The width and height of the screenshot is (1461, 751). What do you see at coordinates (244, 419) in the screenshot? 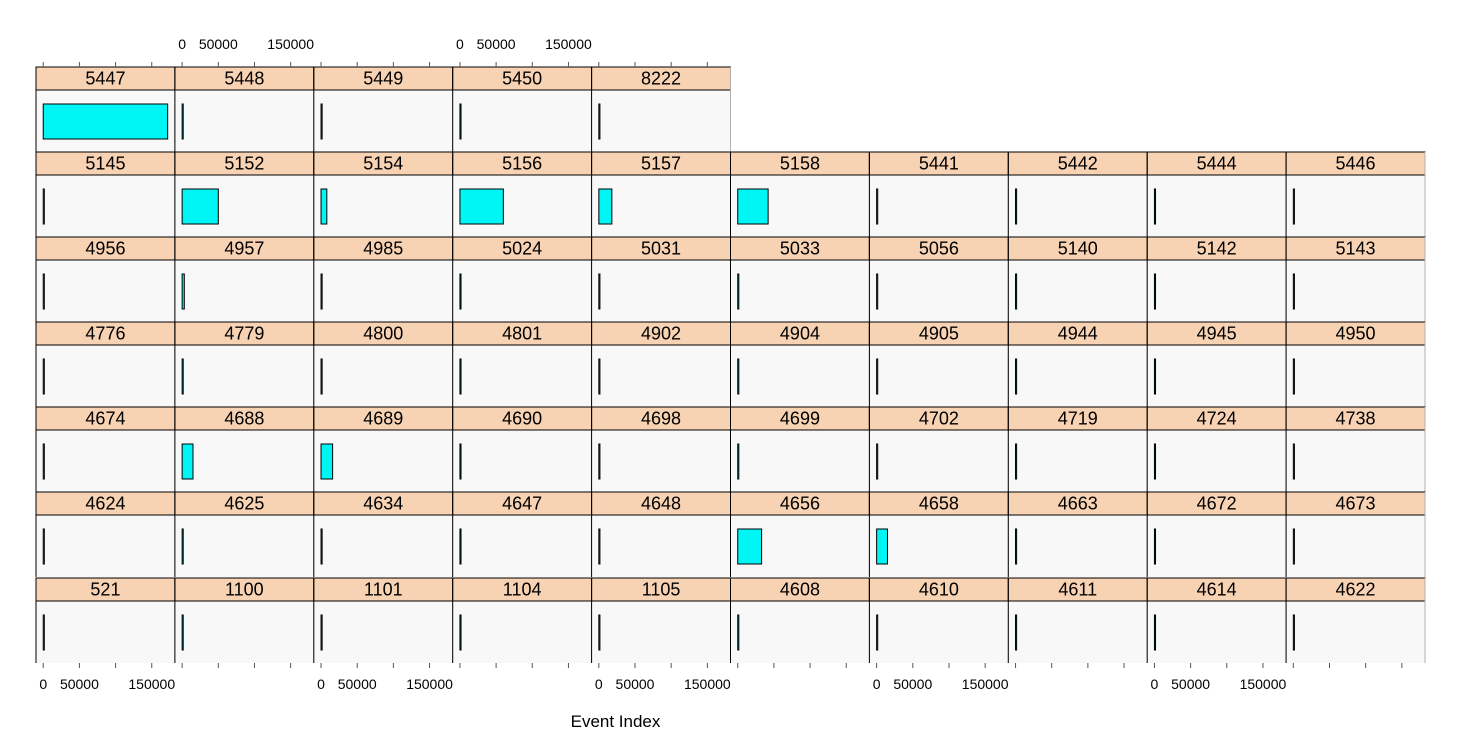
I see `panel-label: 4688` at bounding box center [244, 419].